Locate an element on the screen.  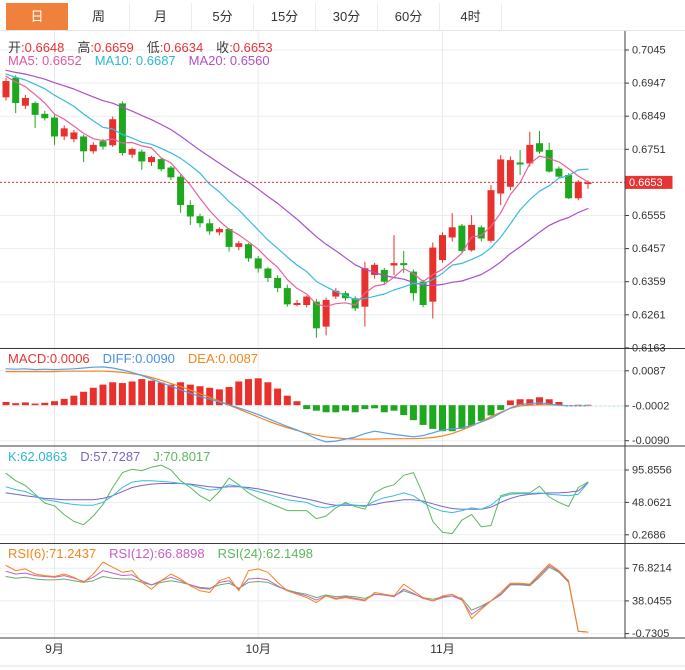
d-line is located at coordinates (297, 496).